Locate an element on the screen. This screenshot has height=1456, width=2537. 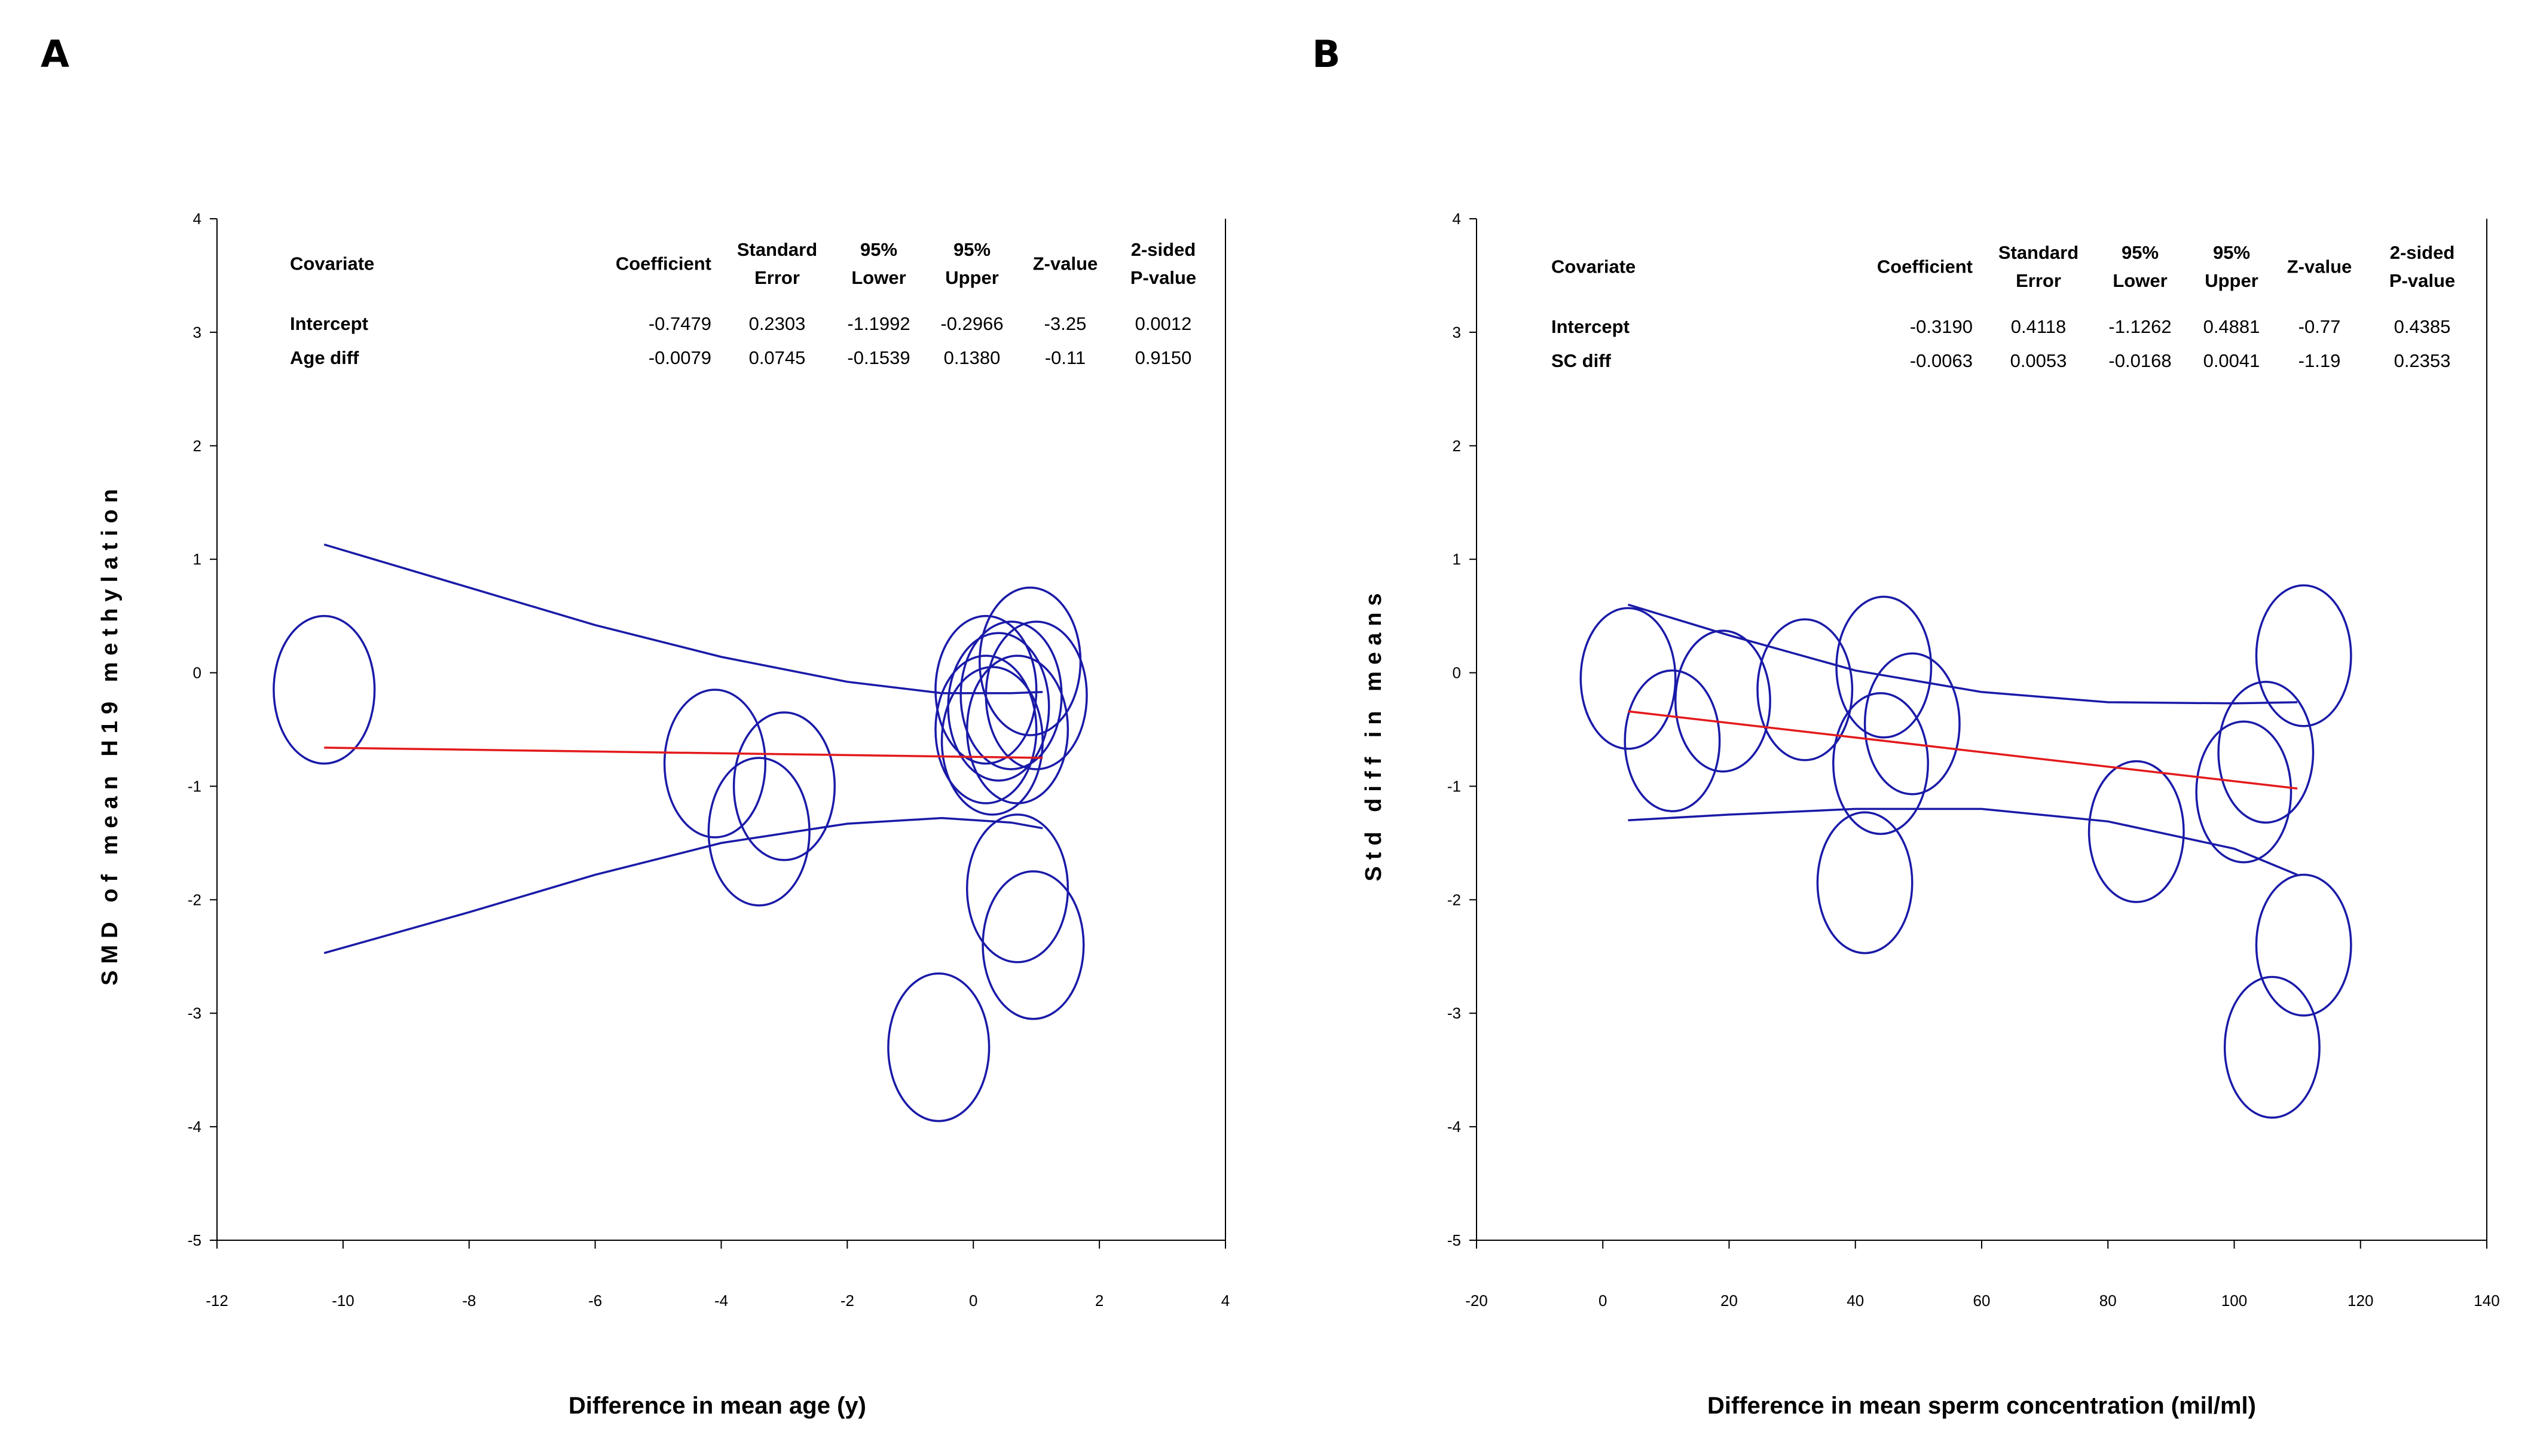
panel-label-b: B is located at coordinates (1326, 54).